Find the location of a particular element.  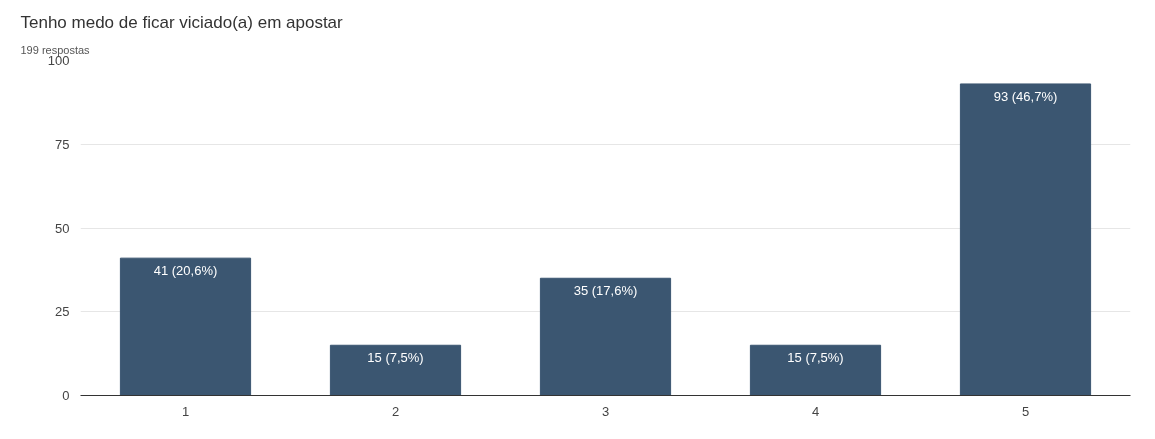

data-label: 93 (46,7%) is located at coordinates (1025, 96).